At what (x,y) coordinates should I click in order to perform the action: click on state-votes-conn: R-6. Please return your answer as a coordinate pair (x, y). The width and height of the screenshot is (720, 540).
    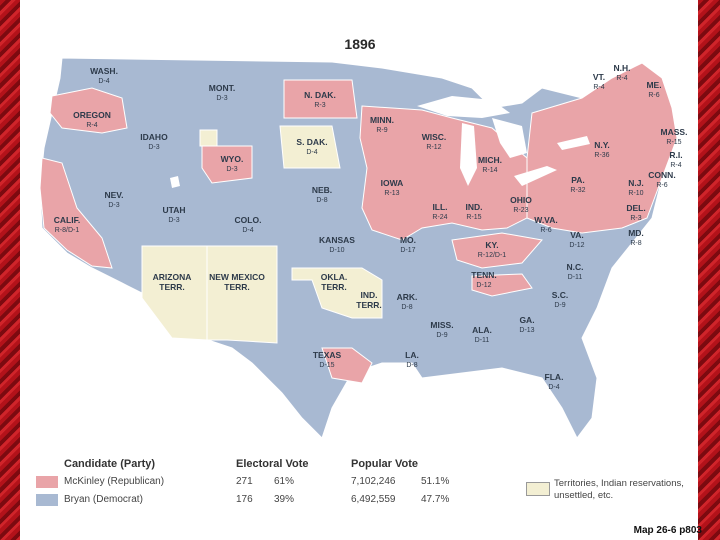
    Looking at the image, I should click on (661, 185).